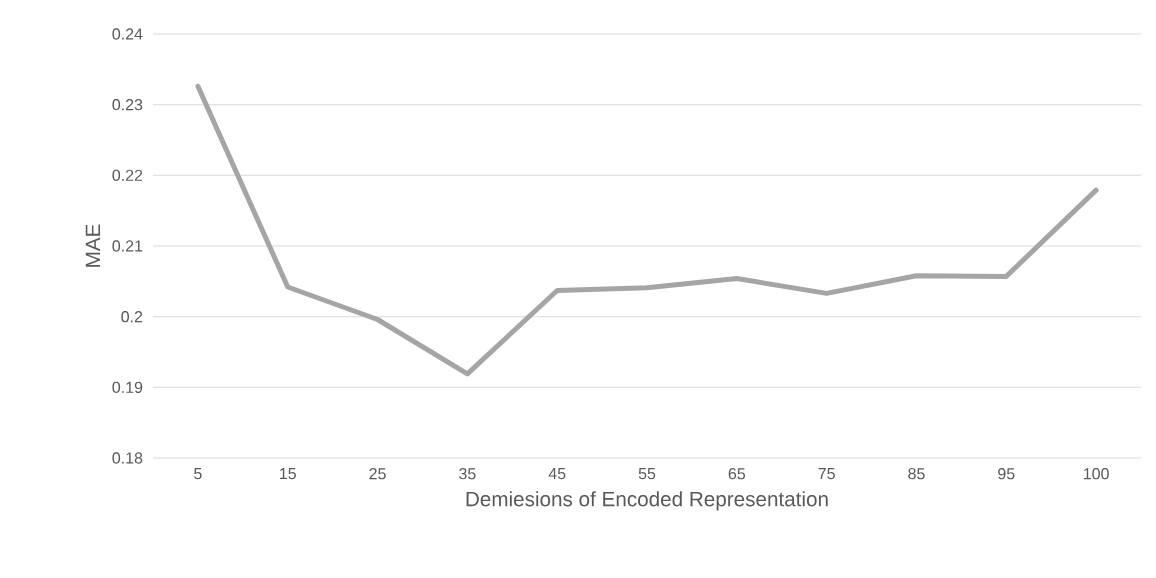 This screenshot has height=578, width=1156. I want to click on x-tick-label: 95, so click(1006, 474).